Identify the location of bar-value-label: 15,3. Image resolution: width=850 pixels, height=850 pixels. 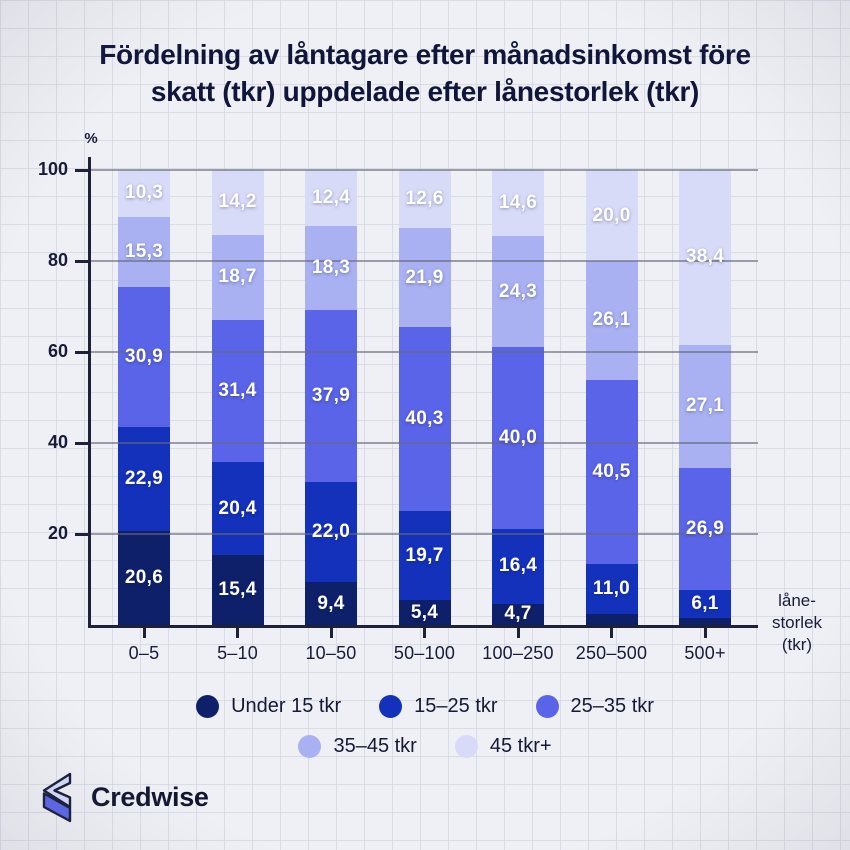
(144, 251).